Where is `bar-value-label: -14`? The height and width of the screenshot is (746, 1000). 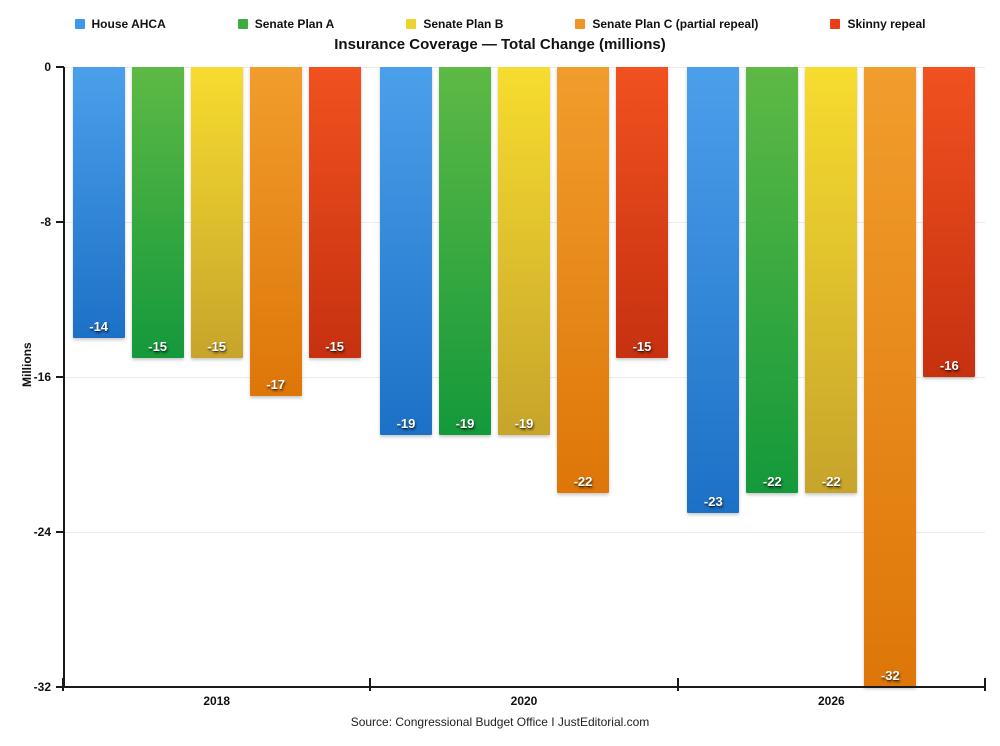 bar-value-label: -14 is located at coordinates (99, 327).